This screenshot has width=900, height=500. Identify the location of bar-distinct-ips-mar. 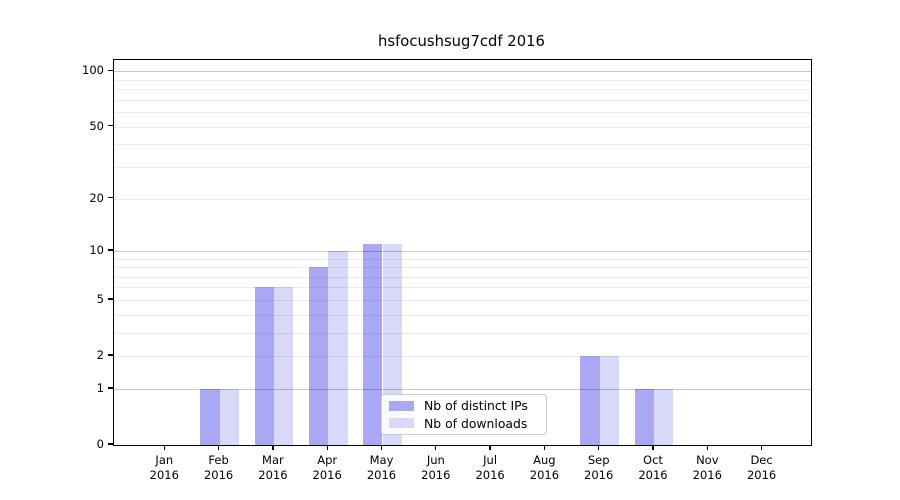
(264, 366).